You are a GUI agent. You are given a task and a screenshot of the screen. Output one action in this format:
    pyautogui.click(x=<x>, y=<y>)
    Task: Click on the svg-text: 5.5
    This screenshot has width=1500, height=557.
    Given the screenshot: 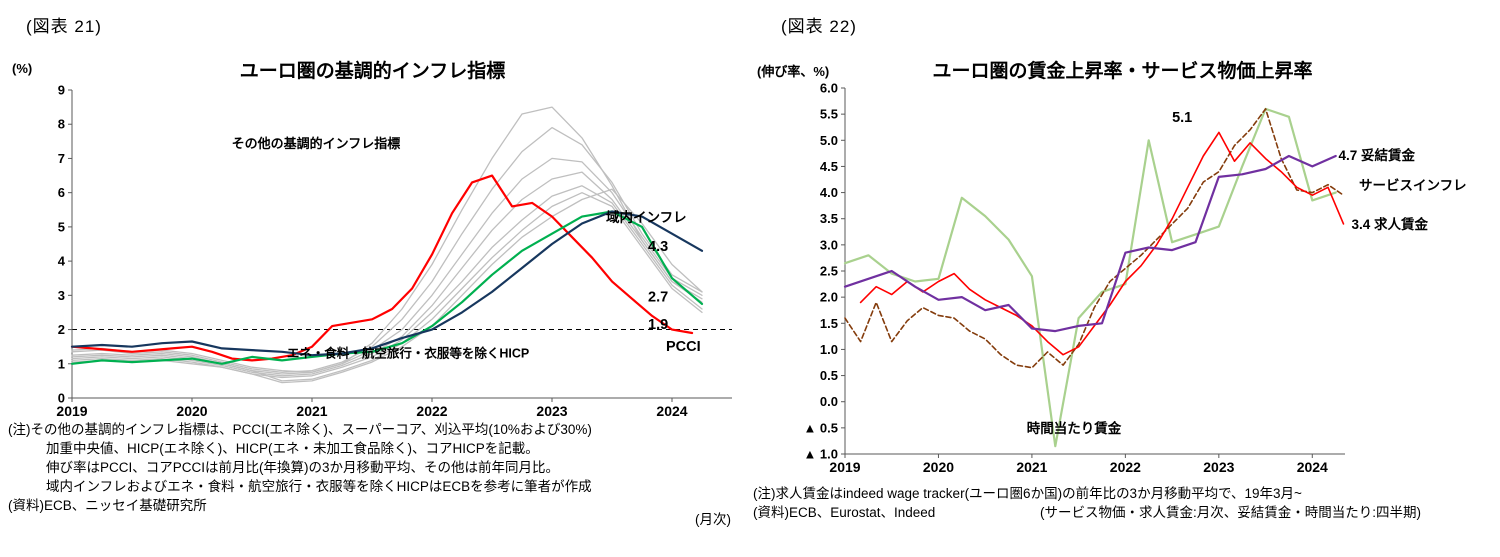 What is the action you would take?
    pyautogui.click(x=829, y=114)
    